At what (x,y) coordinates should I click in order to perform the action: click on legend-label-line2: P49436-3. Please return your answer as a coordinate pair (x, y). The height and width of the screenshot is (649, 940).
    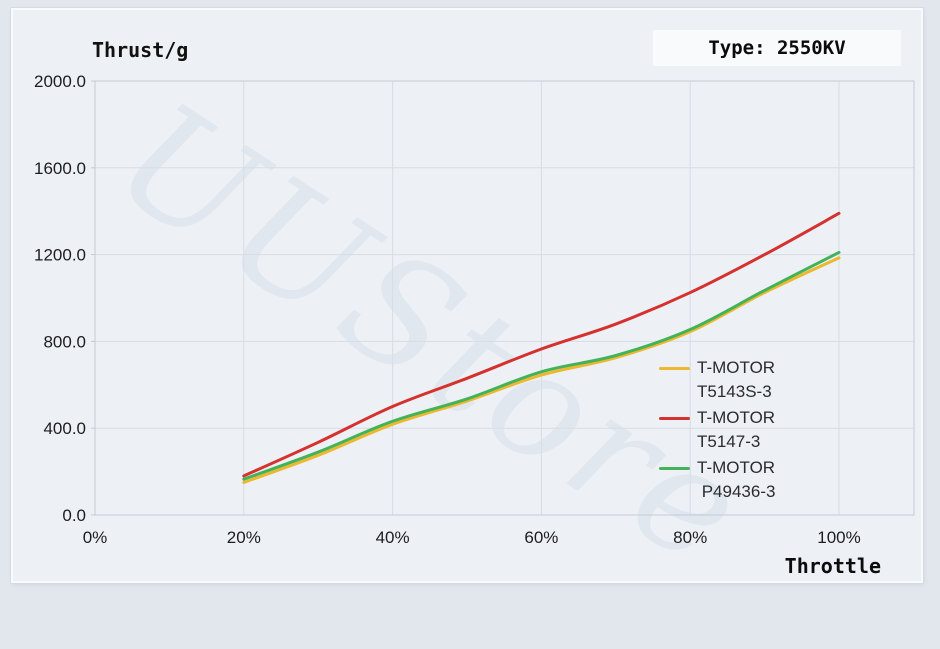
    Looking at the image, I should click on (736, 491).